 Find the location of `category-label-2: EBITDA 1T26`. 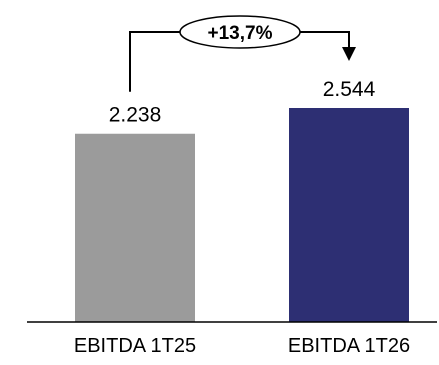

category-label-2: EBITDA 1T26 is located at coordinates (349, 346).